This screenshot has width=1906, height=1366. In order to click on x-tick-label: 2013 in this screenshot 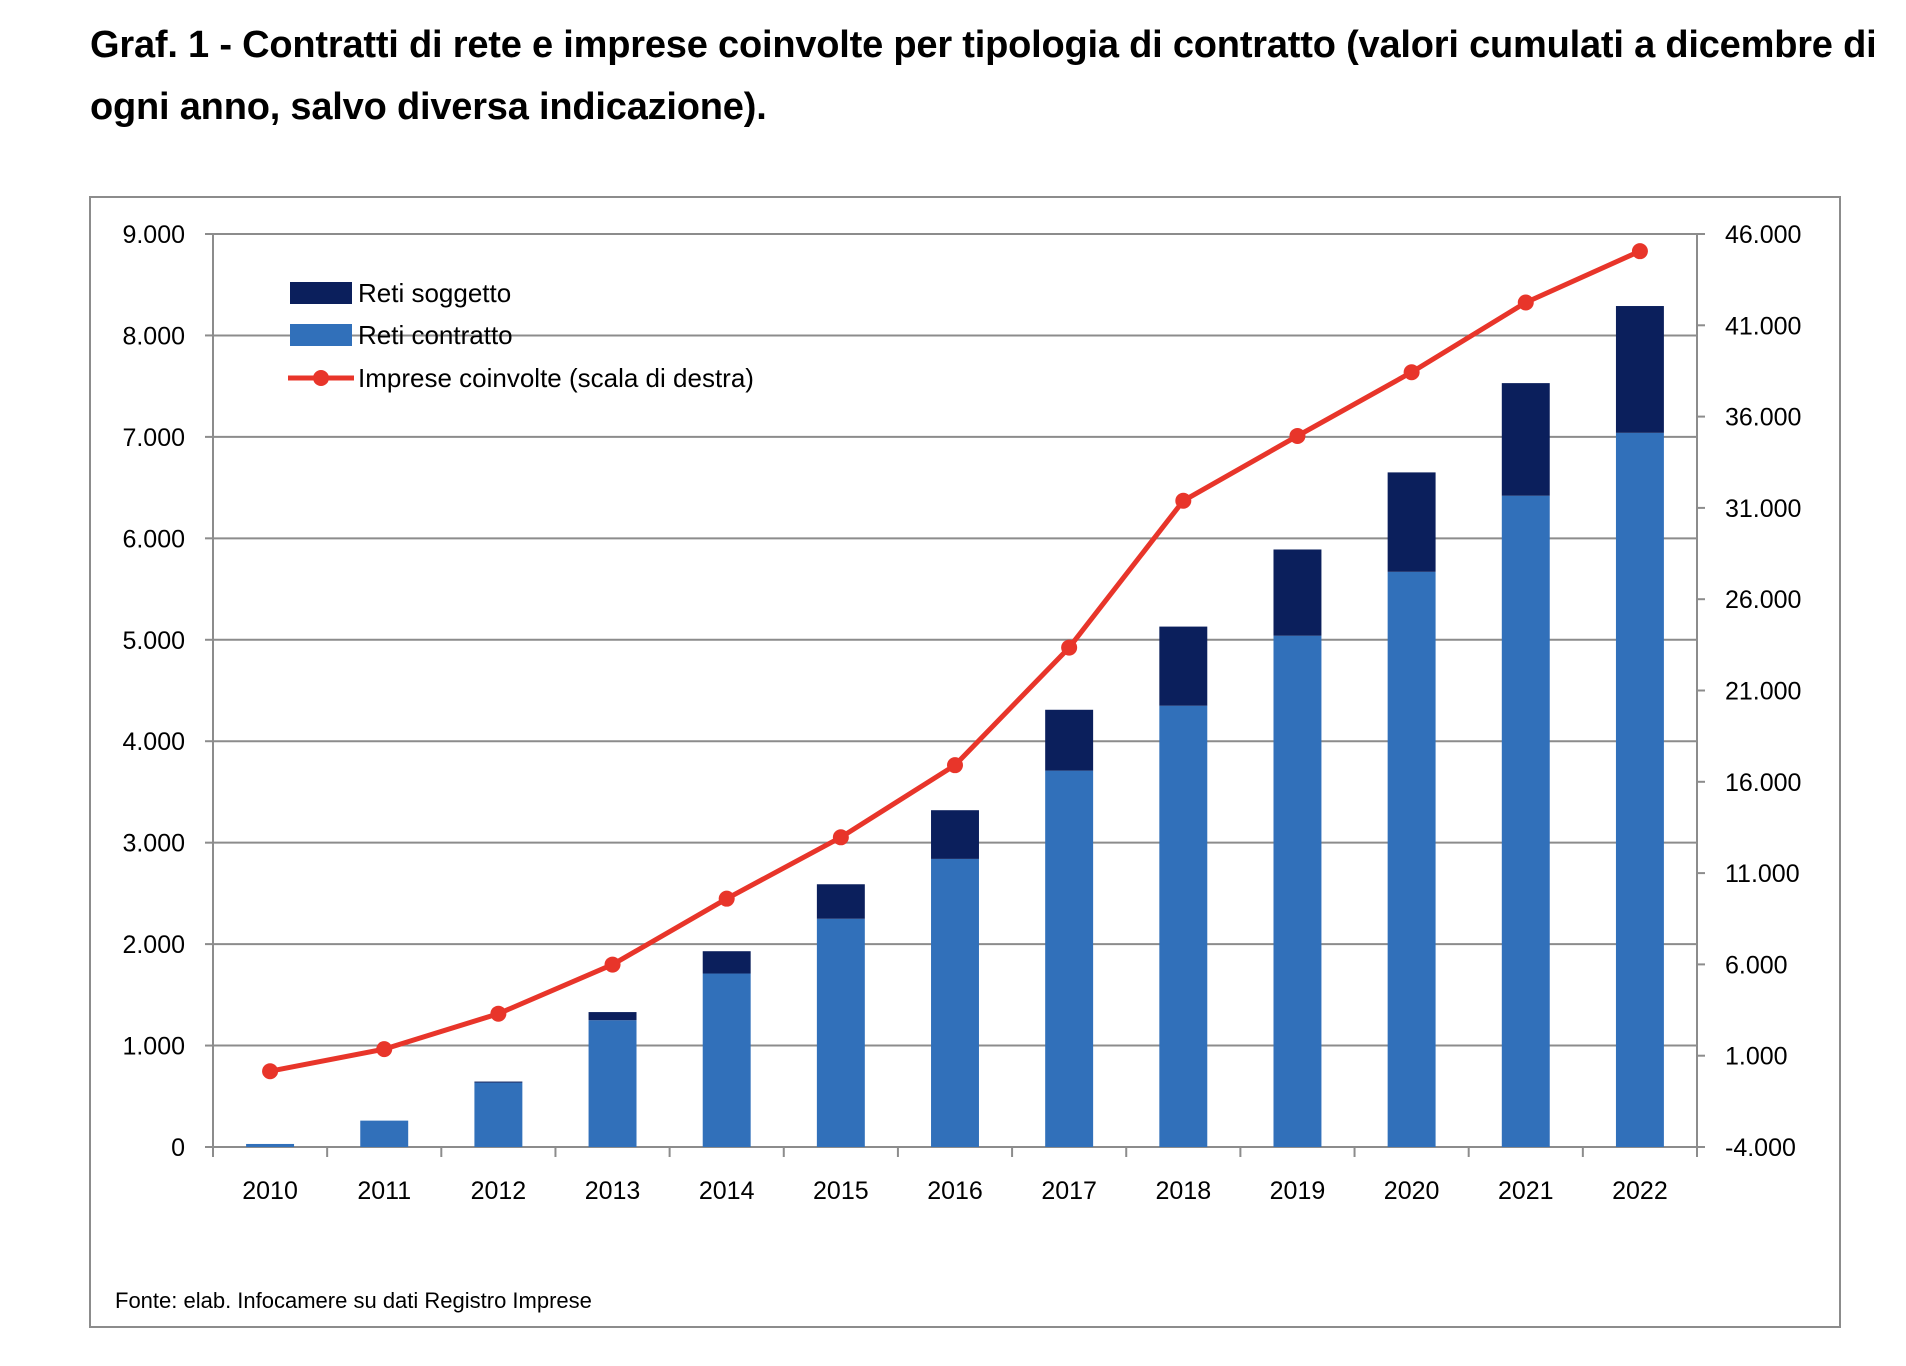, I will do `click(613, 1191)`.